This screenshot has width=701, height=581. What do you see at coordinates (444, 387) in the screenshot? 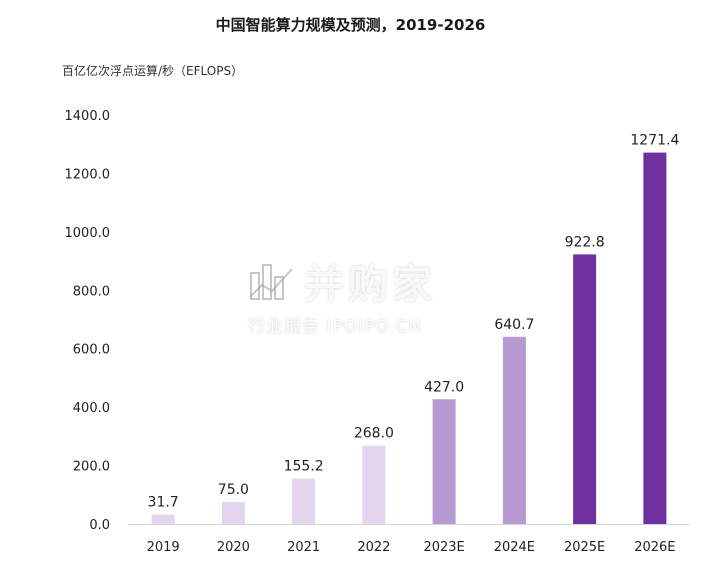
I see `data-label: 427.0` at bounding box center [444, 387].